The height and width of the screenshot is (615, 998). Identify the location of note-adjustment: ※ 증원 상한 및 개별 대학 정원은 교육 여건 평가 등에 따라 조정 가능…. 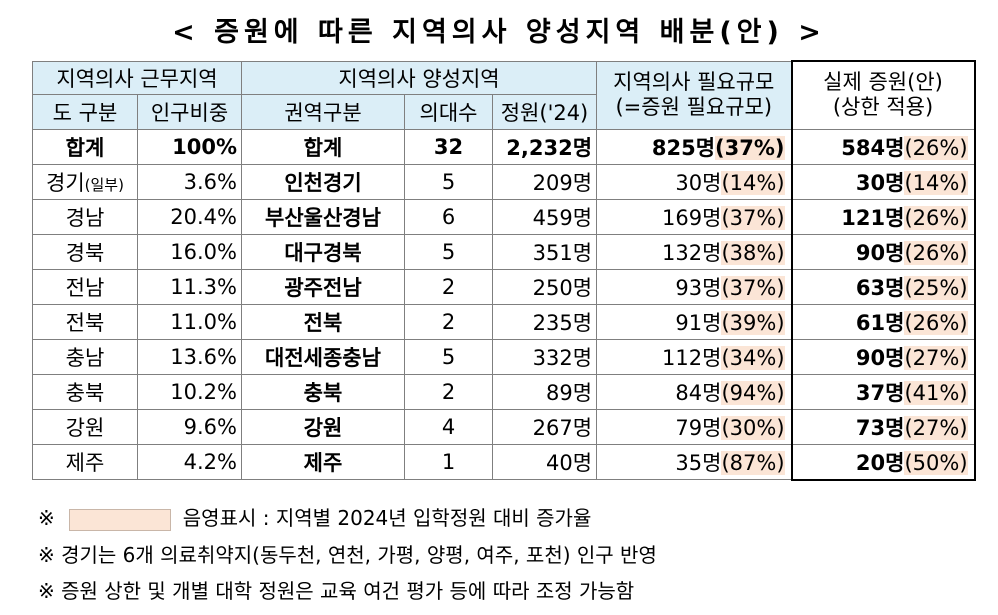
(336, 591).